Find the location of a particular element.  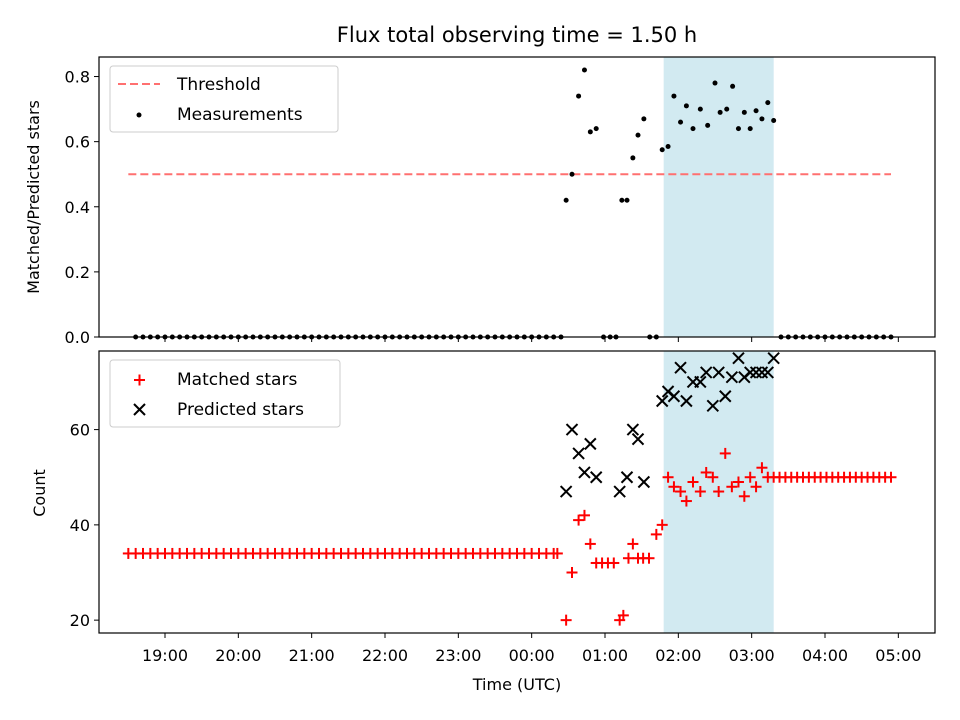

top-y-tick-label: 0.4 is located at coordinates (77, 207).